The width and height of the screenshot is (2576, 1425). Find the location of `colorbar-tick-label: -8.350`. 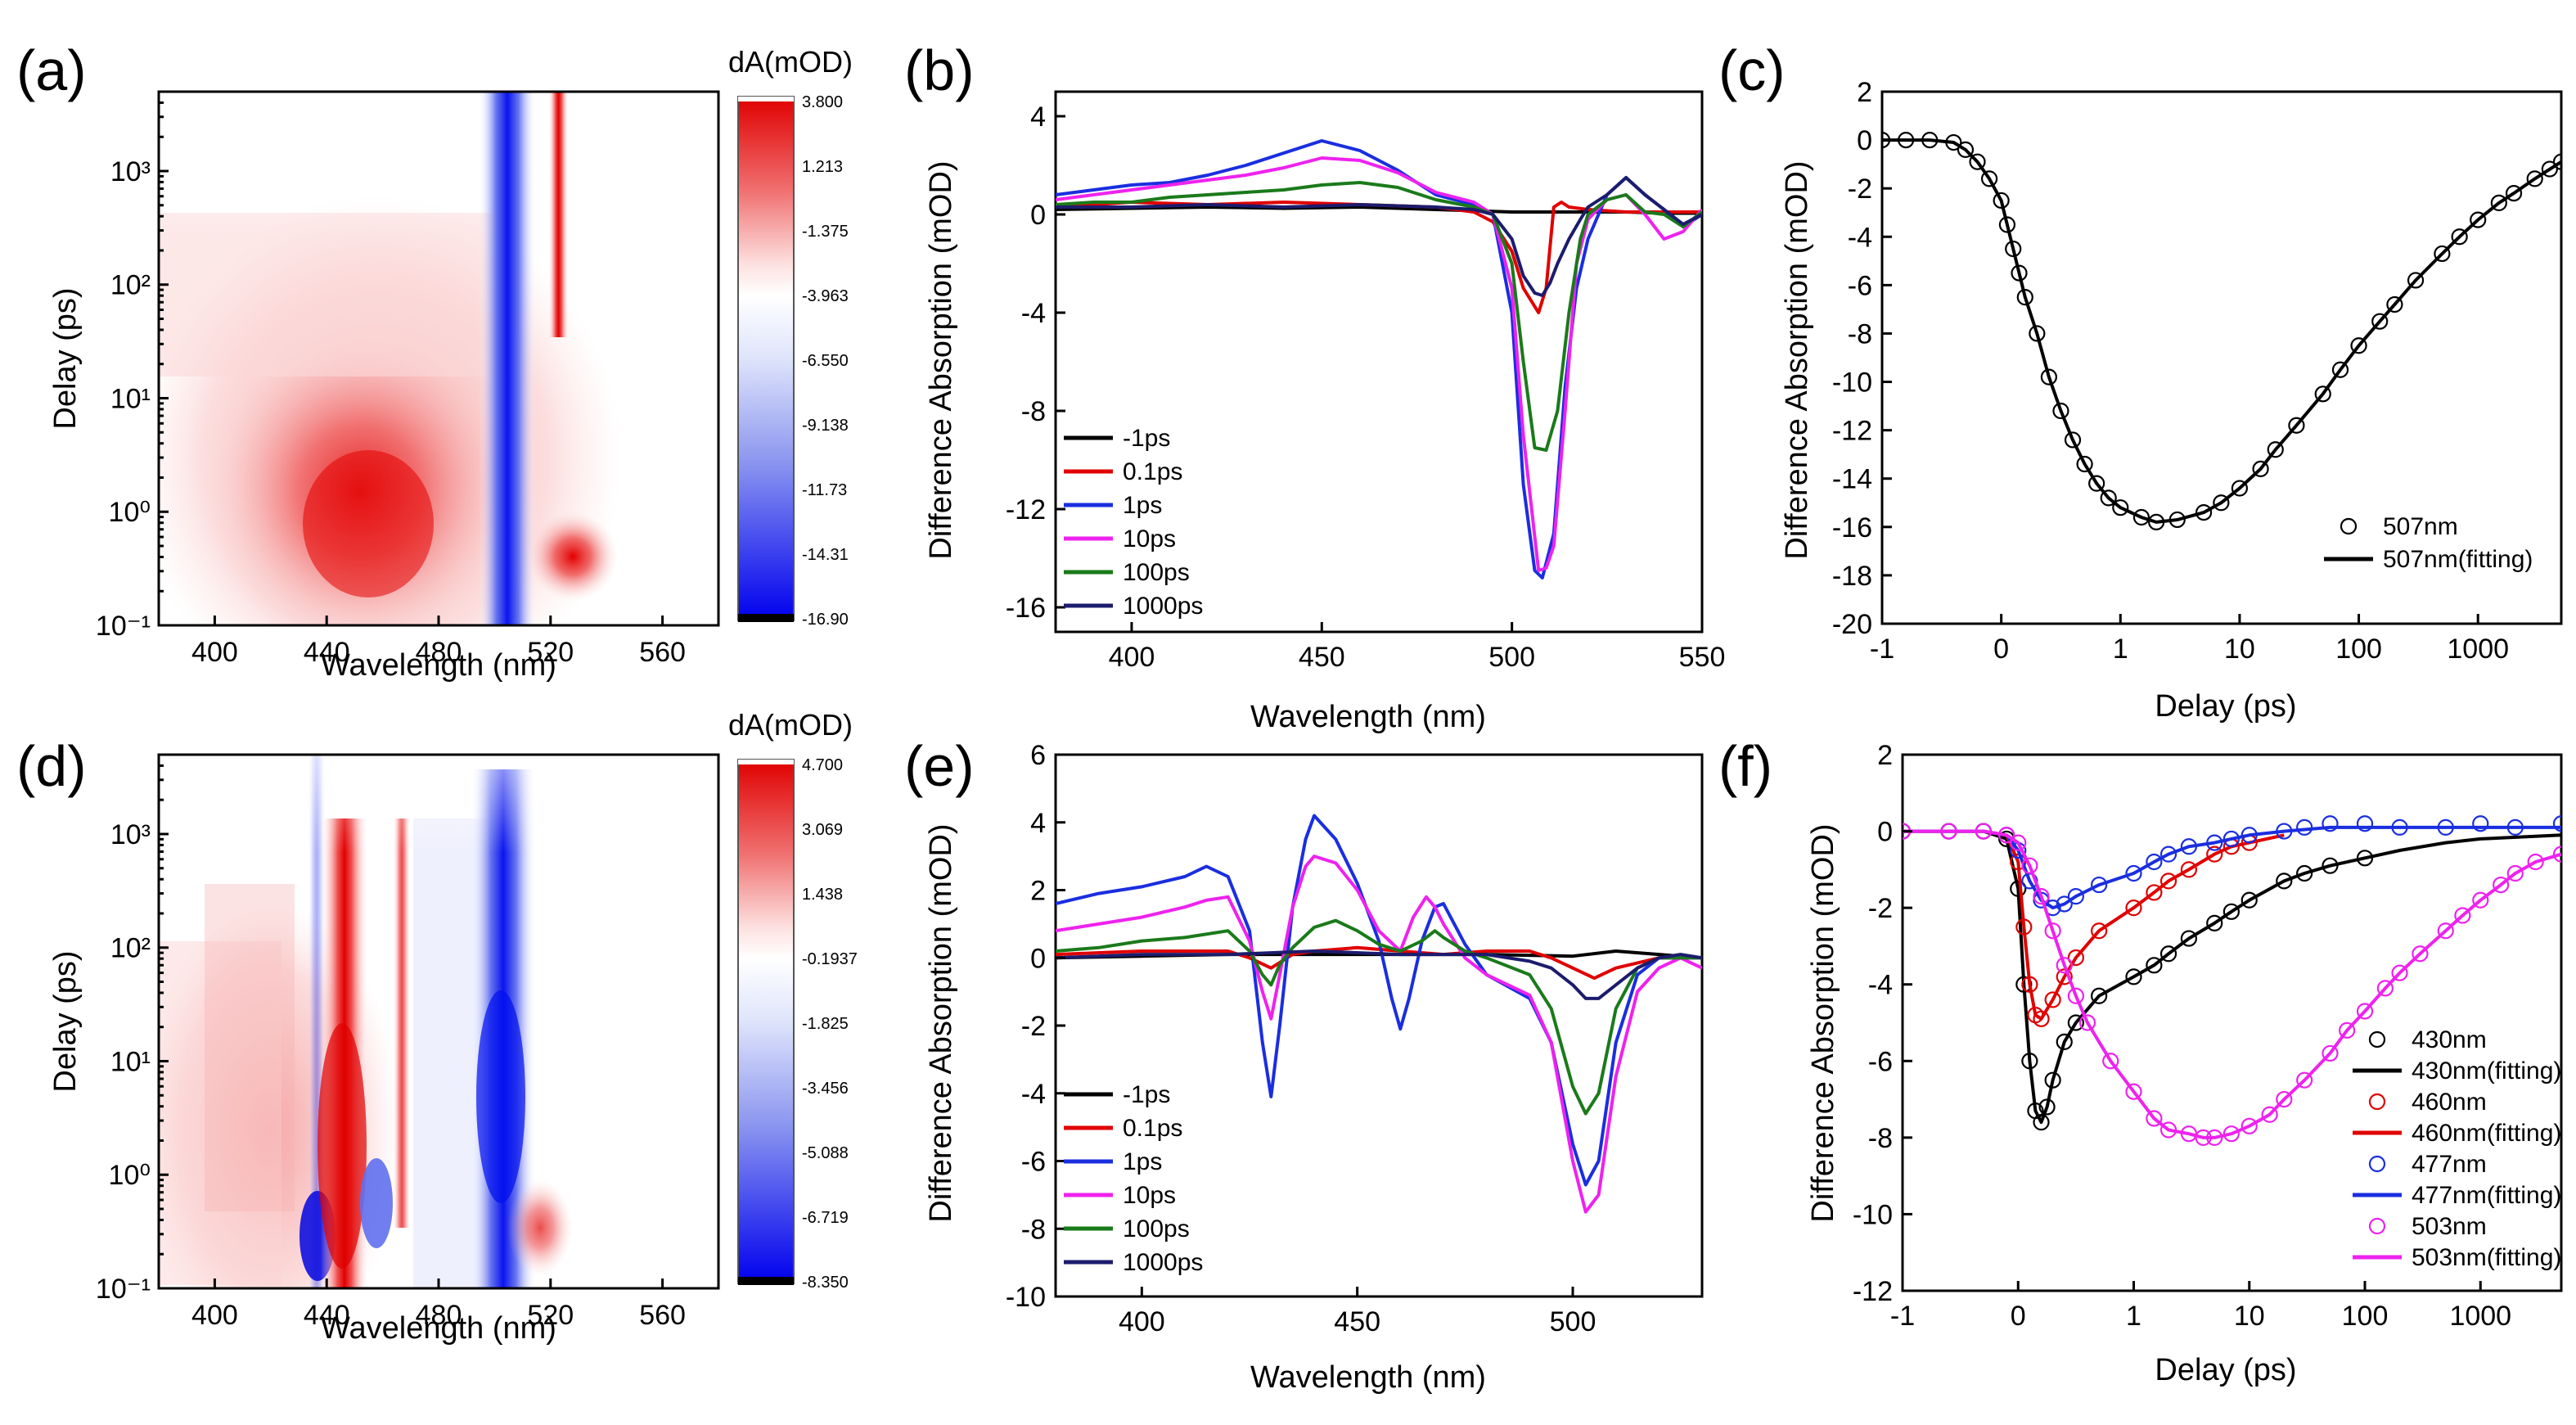

colorbar-tick-label: -8.350 is located at coordinates (825, 1283).